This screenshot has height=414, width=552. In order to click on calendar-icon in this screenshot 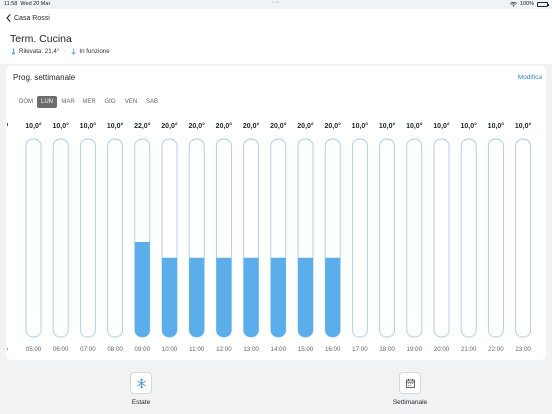, I will do `click(410, 383)`.